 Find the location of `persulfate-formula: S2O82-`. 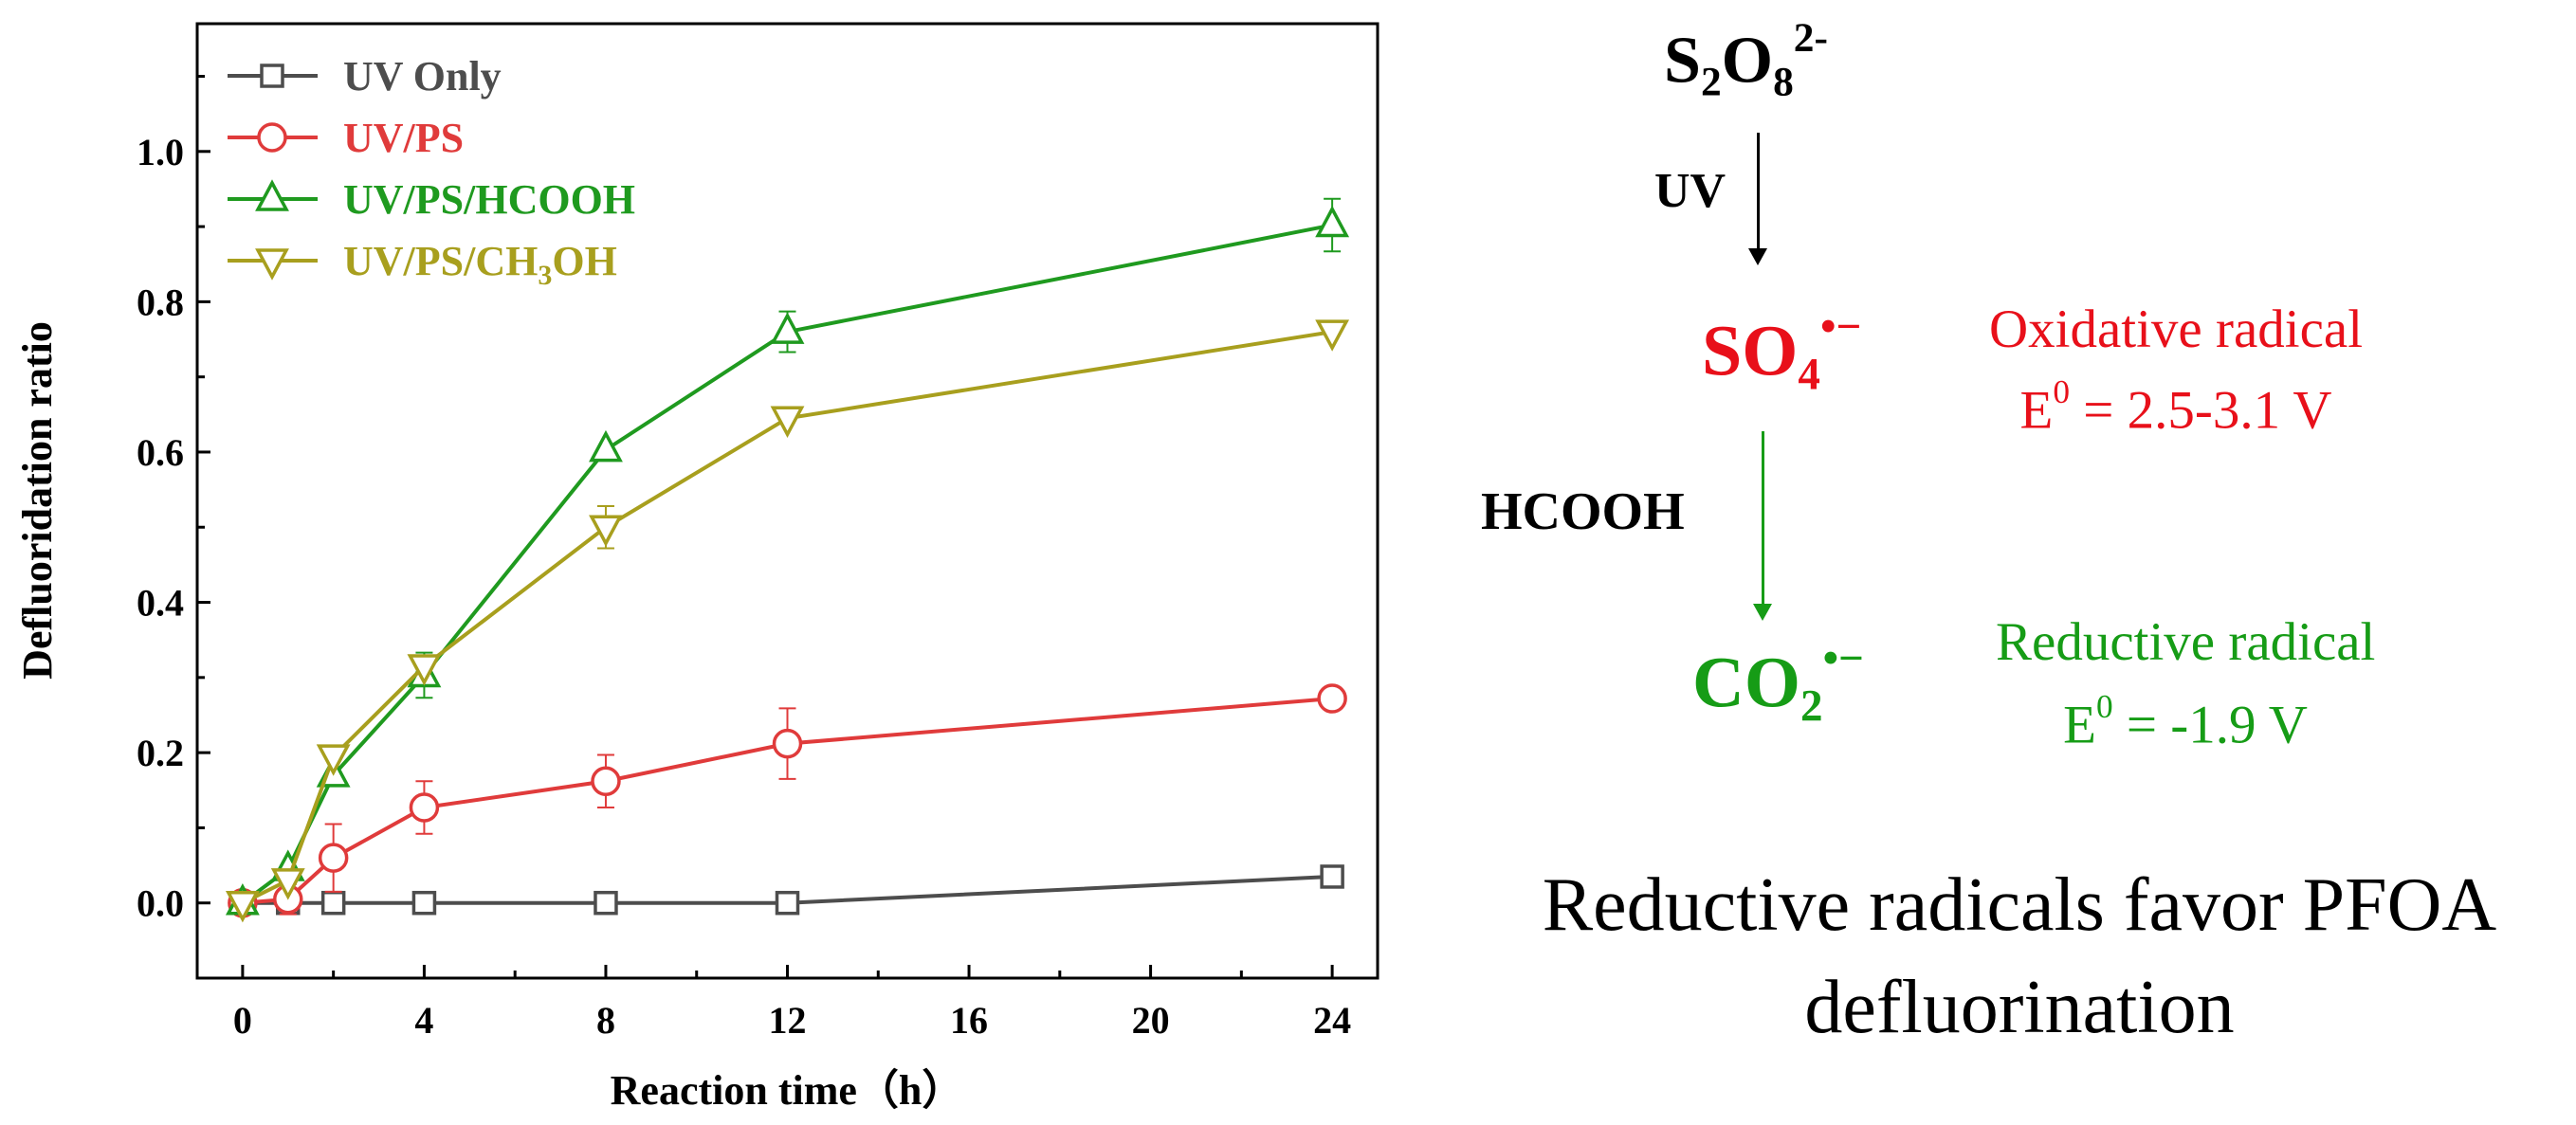

persulfate-formula: S2O82- is located at coordinates (1746, 60).